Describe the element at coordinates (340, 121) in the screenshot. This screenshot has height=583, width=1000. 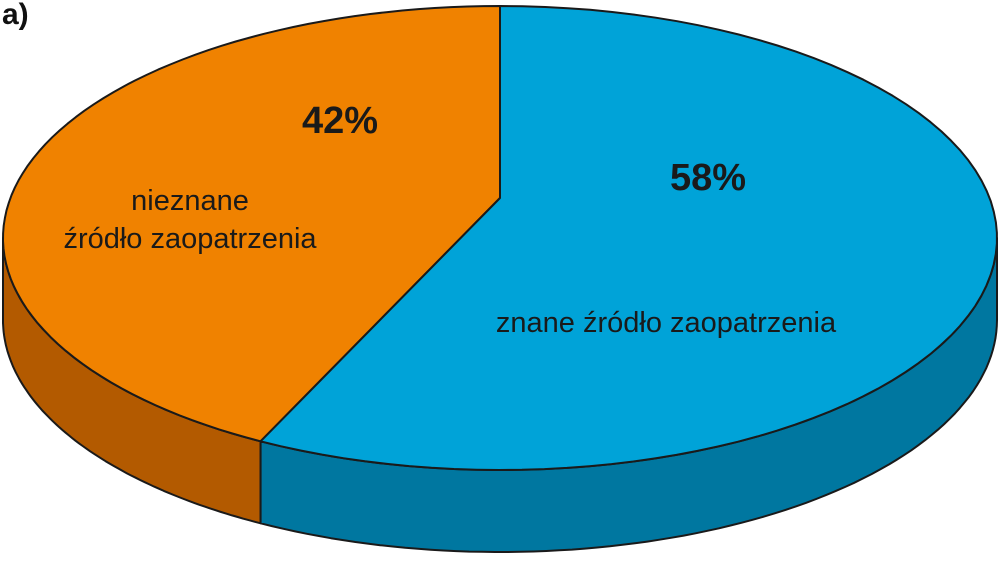
I see `data-label-0: 42%` at that location.